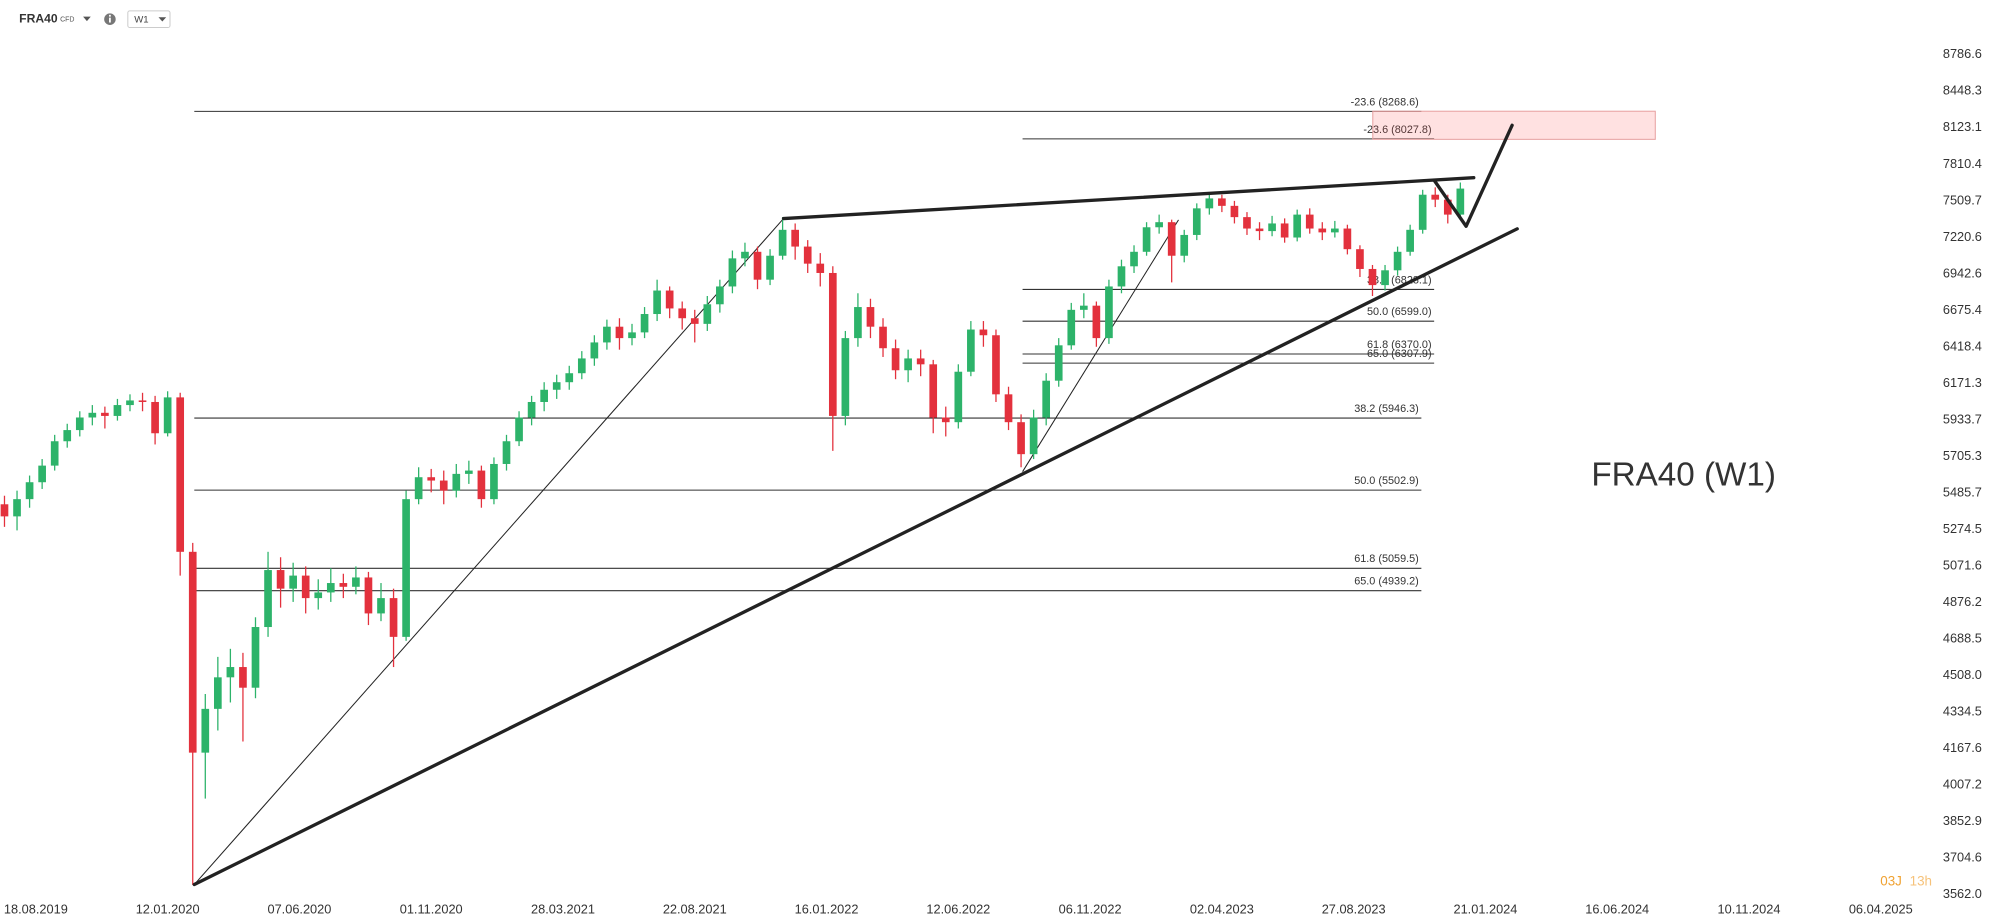 This screenshot has width=1994, height=922. What do you see at coordinates (1962, 236) in the screenshot?
I see `y-tick-label: 7220.6` at bounding box center [1962, 236].